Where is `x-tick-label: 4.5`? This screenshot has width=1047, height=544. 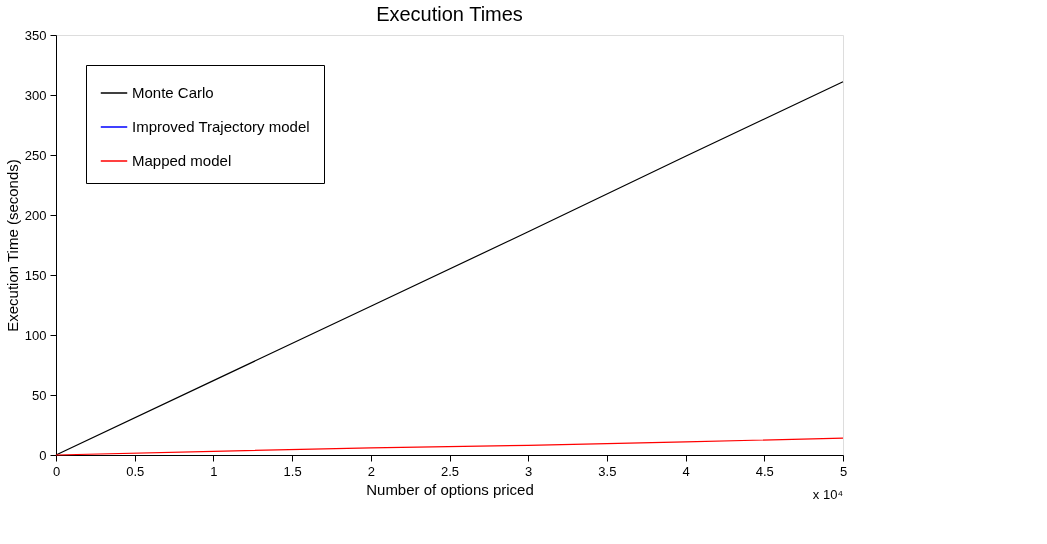
x-tick-label: 4.5 is located at coordinates (764, 471).